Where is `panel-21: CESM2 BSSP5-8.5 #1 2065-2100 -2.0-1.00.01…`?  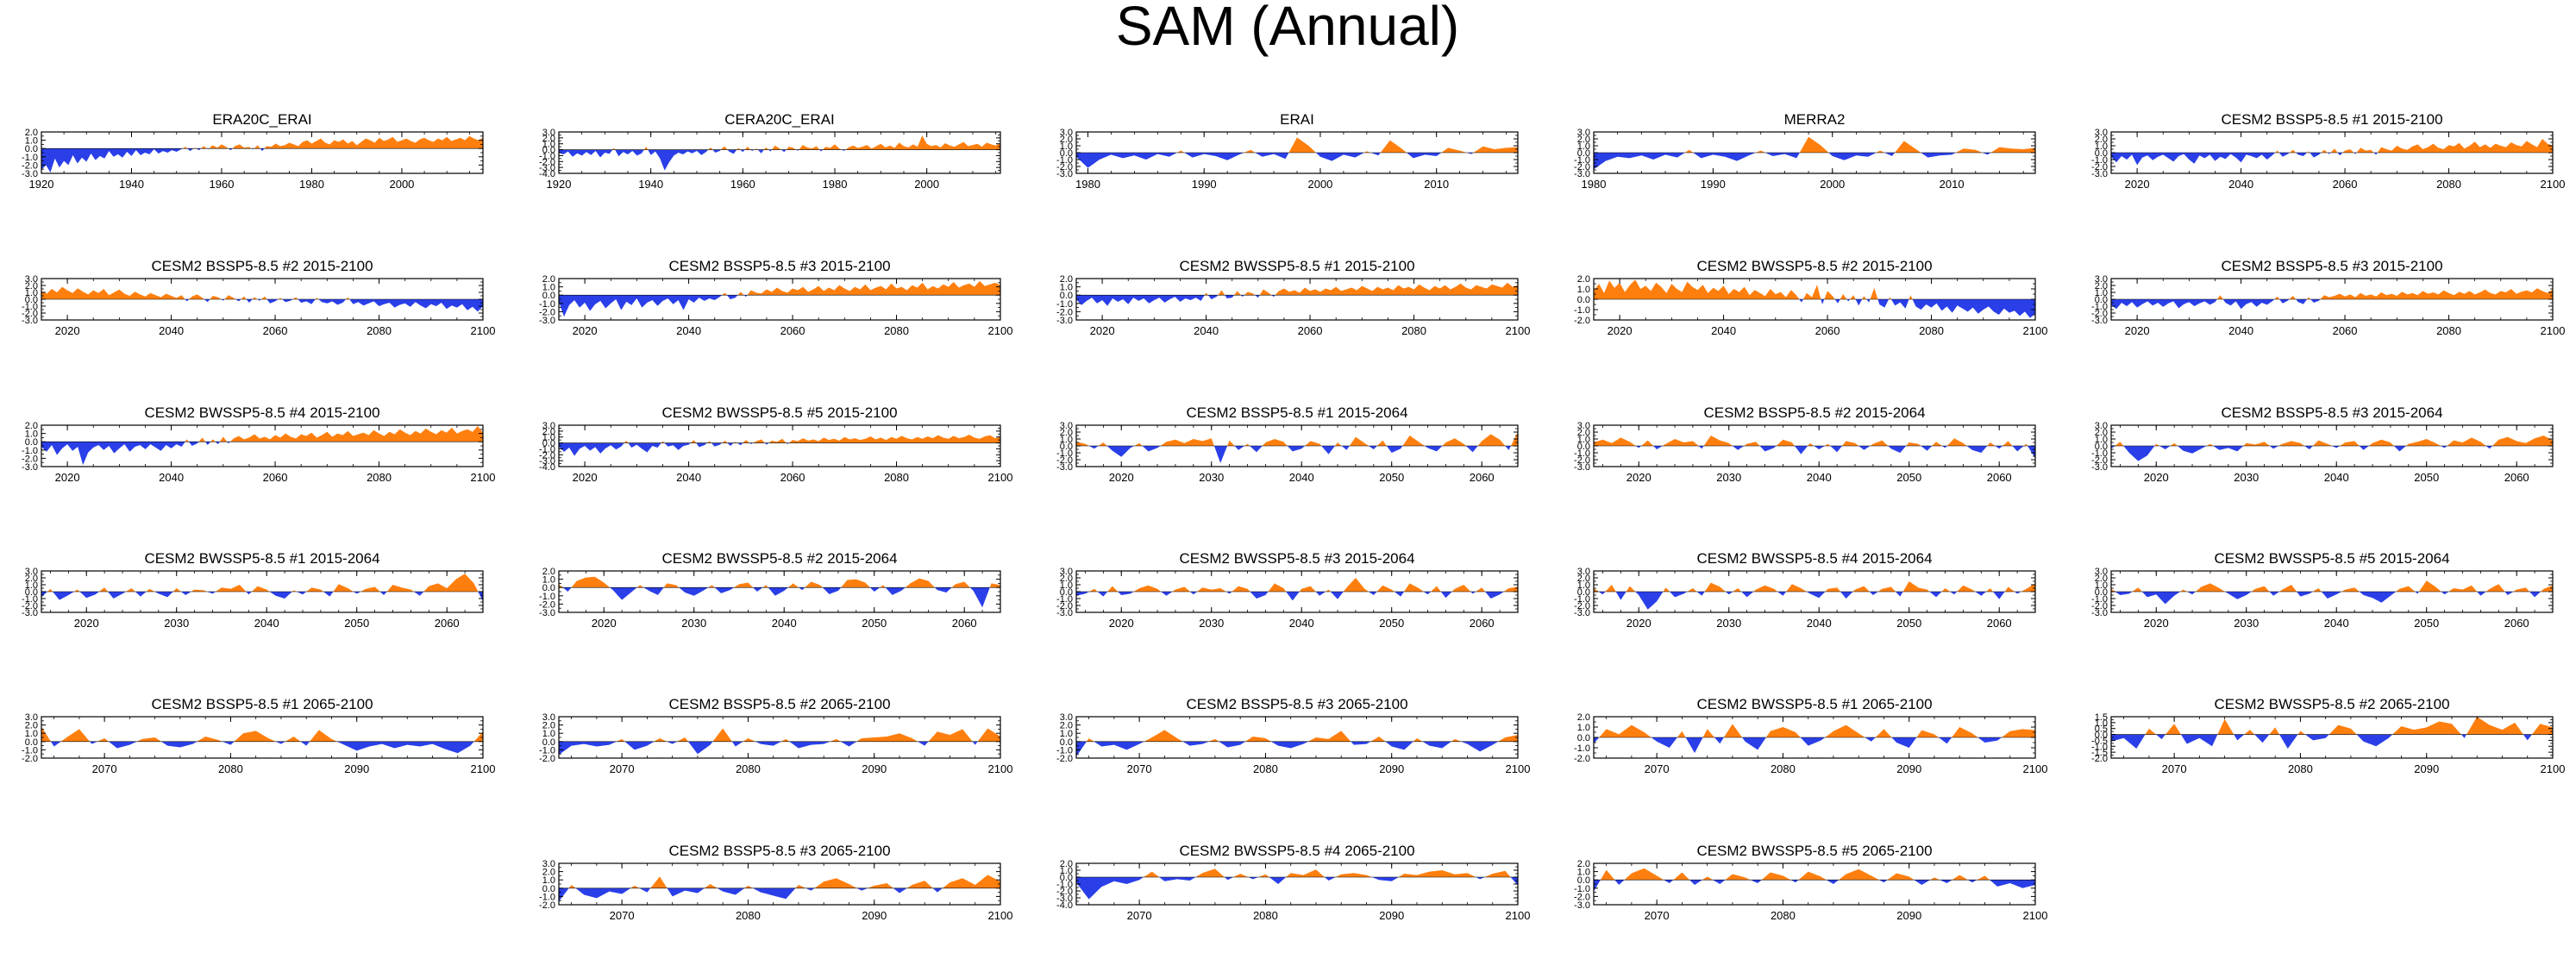 panel-21: CESM2 BSSP5-8.5 #1 2065-2100 -2.0-1.00.01… is located at coordinates (258, 735).